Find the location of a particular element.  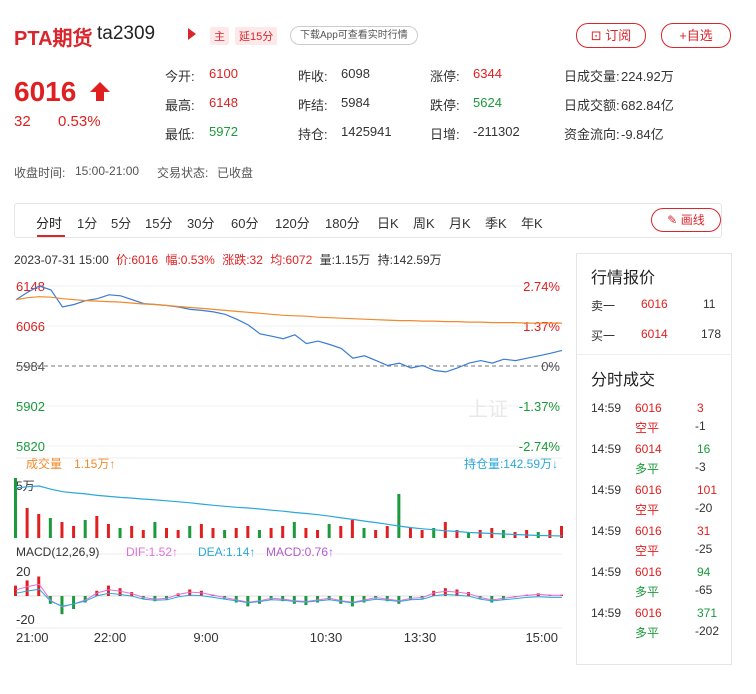

trade-volume: 31 is located at coordinates (704, 531).